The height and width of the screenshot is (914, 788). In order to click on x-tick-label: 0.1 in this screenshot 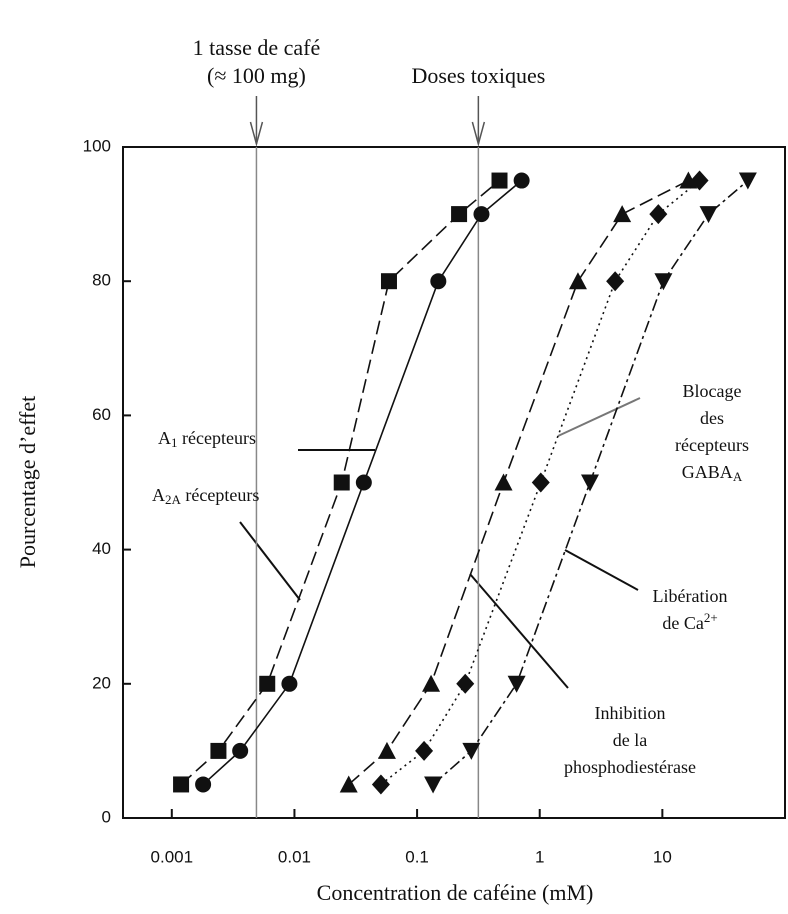, I will do `click(417, 856)`.